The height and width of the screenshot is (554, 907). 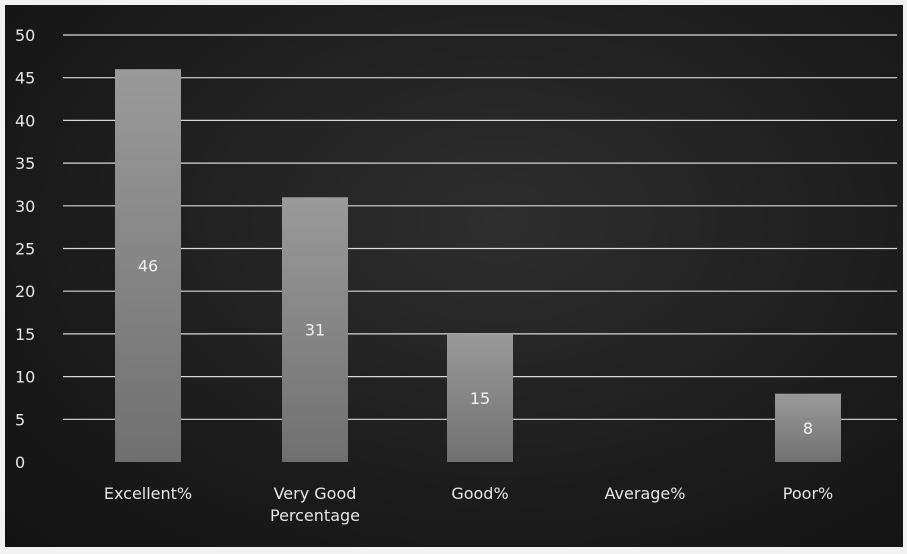 What do you see at coordinates (25, 206) in the screenshot?
I see `y-tick-30: 30` at bounding box center [25, 206].